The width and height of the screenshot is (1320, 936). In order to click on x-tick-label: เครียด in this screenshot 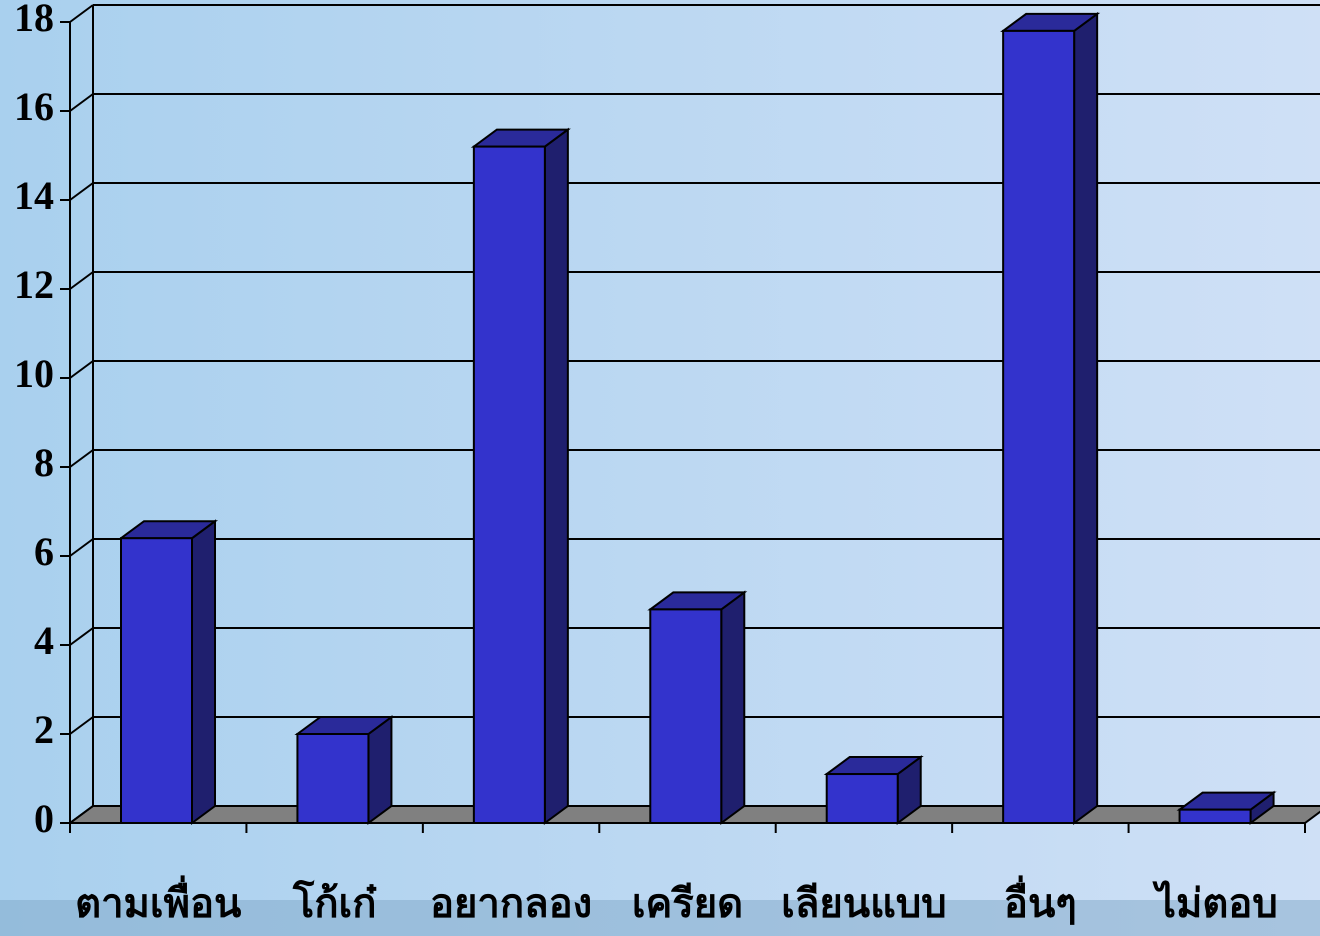, I will do `click(687, 903)`.